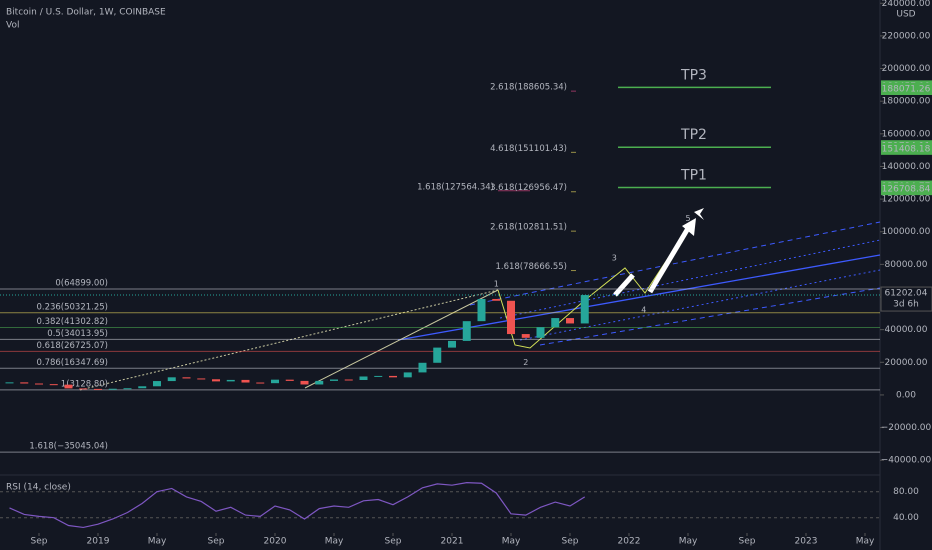  What do you see at coordinates (906, 69) in the screenshot?
I see `y-tick-label: 200000.00` at bounding box center [906, 69].